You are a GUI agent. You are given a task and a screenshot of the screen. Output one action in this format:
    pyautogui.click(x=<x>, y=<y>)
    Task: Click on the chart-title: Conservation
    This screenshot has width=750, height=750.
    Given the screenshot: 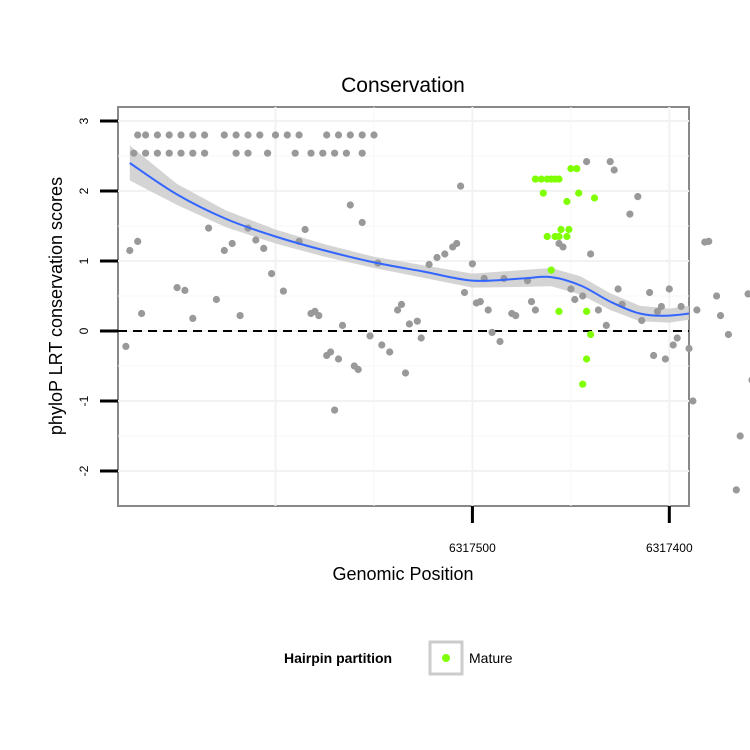 What is the action you would take?
    pyautogui.click(x=403, y=85)
    